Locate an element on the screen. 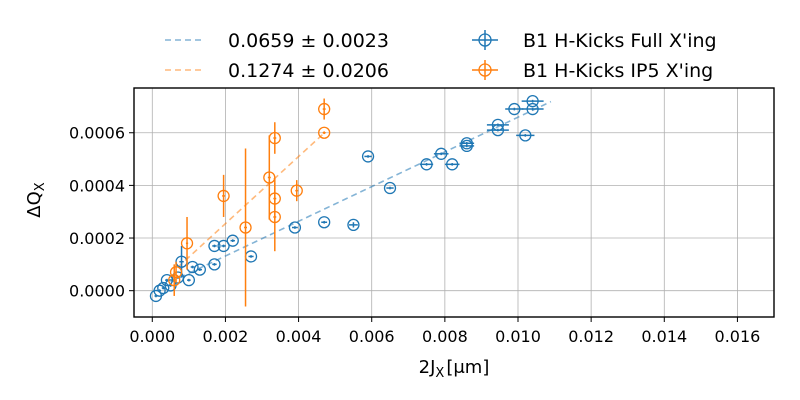  x-tick-label: 0.012 is located at coordinates (591, 336).